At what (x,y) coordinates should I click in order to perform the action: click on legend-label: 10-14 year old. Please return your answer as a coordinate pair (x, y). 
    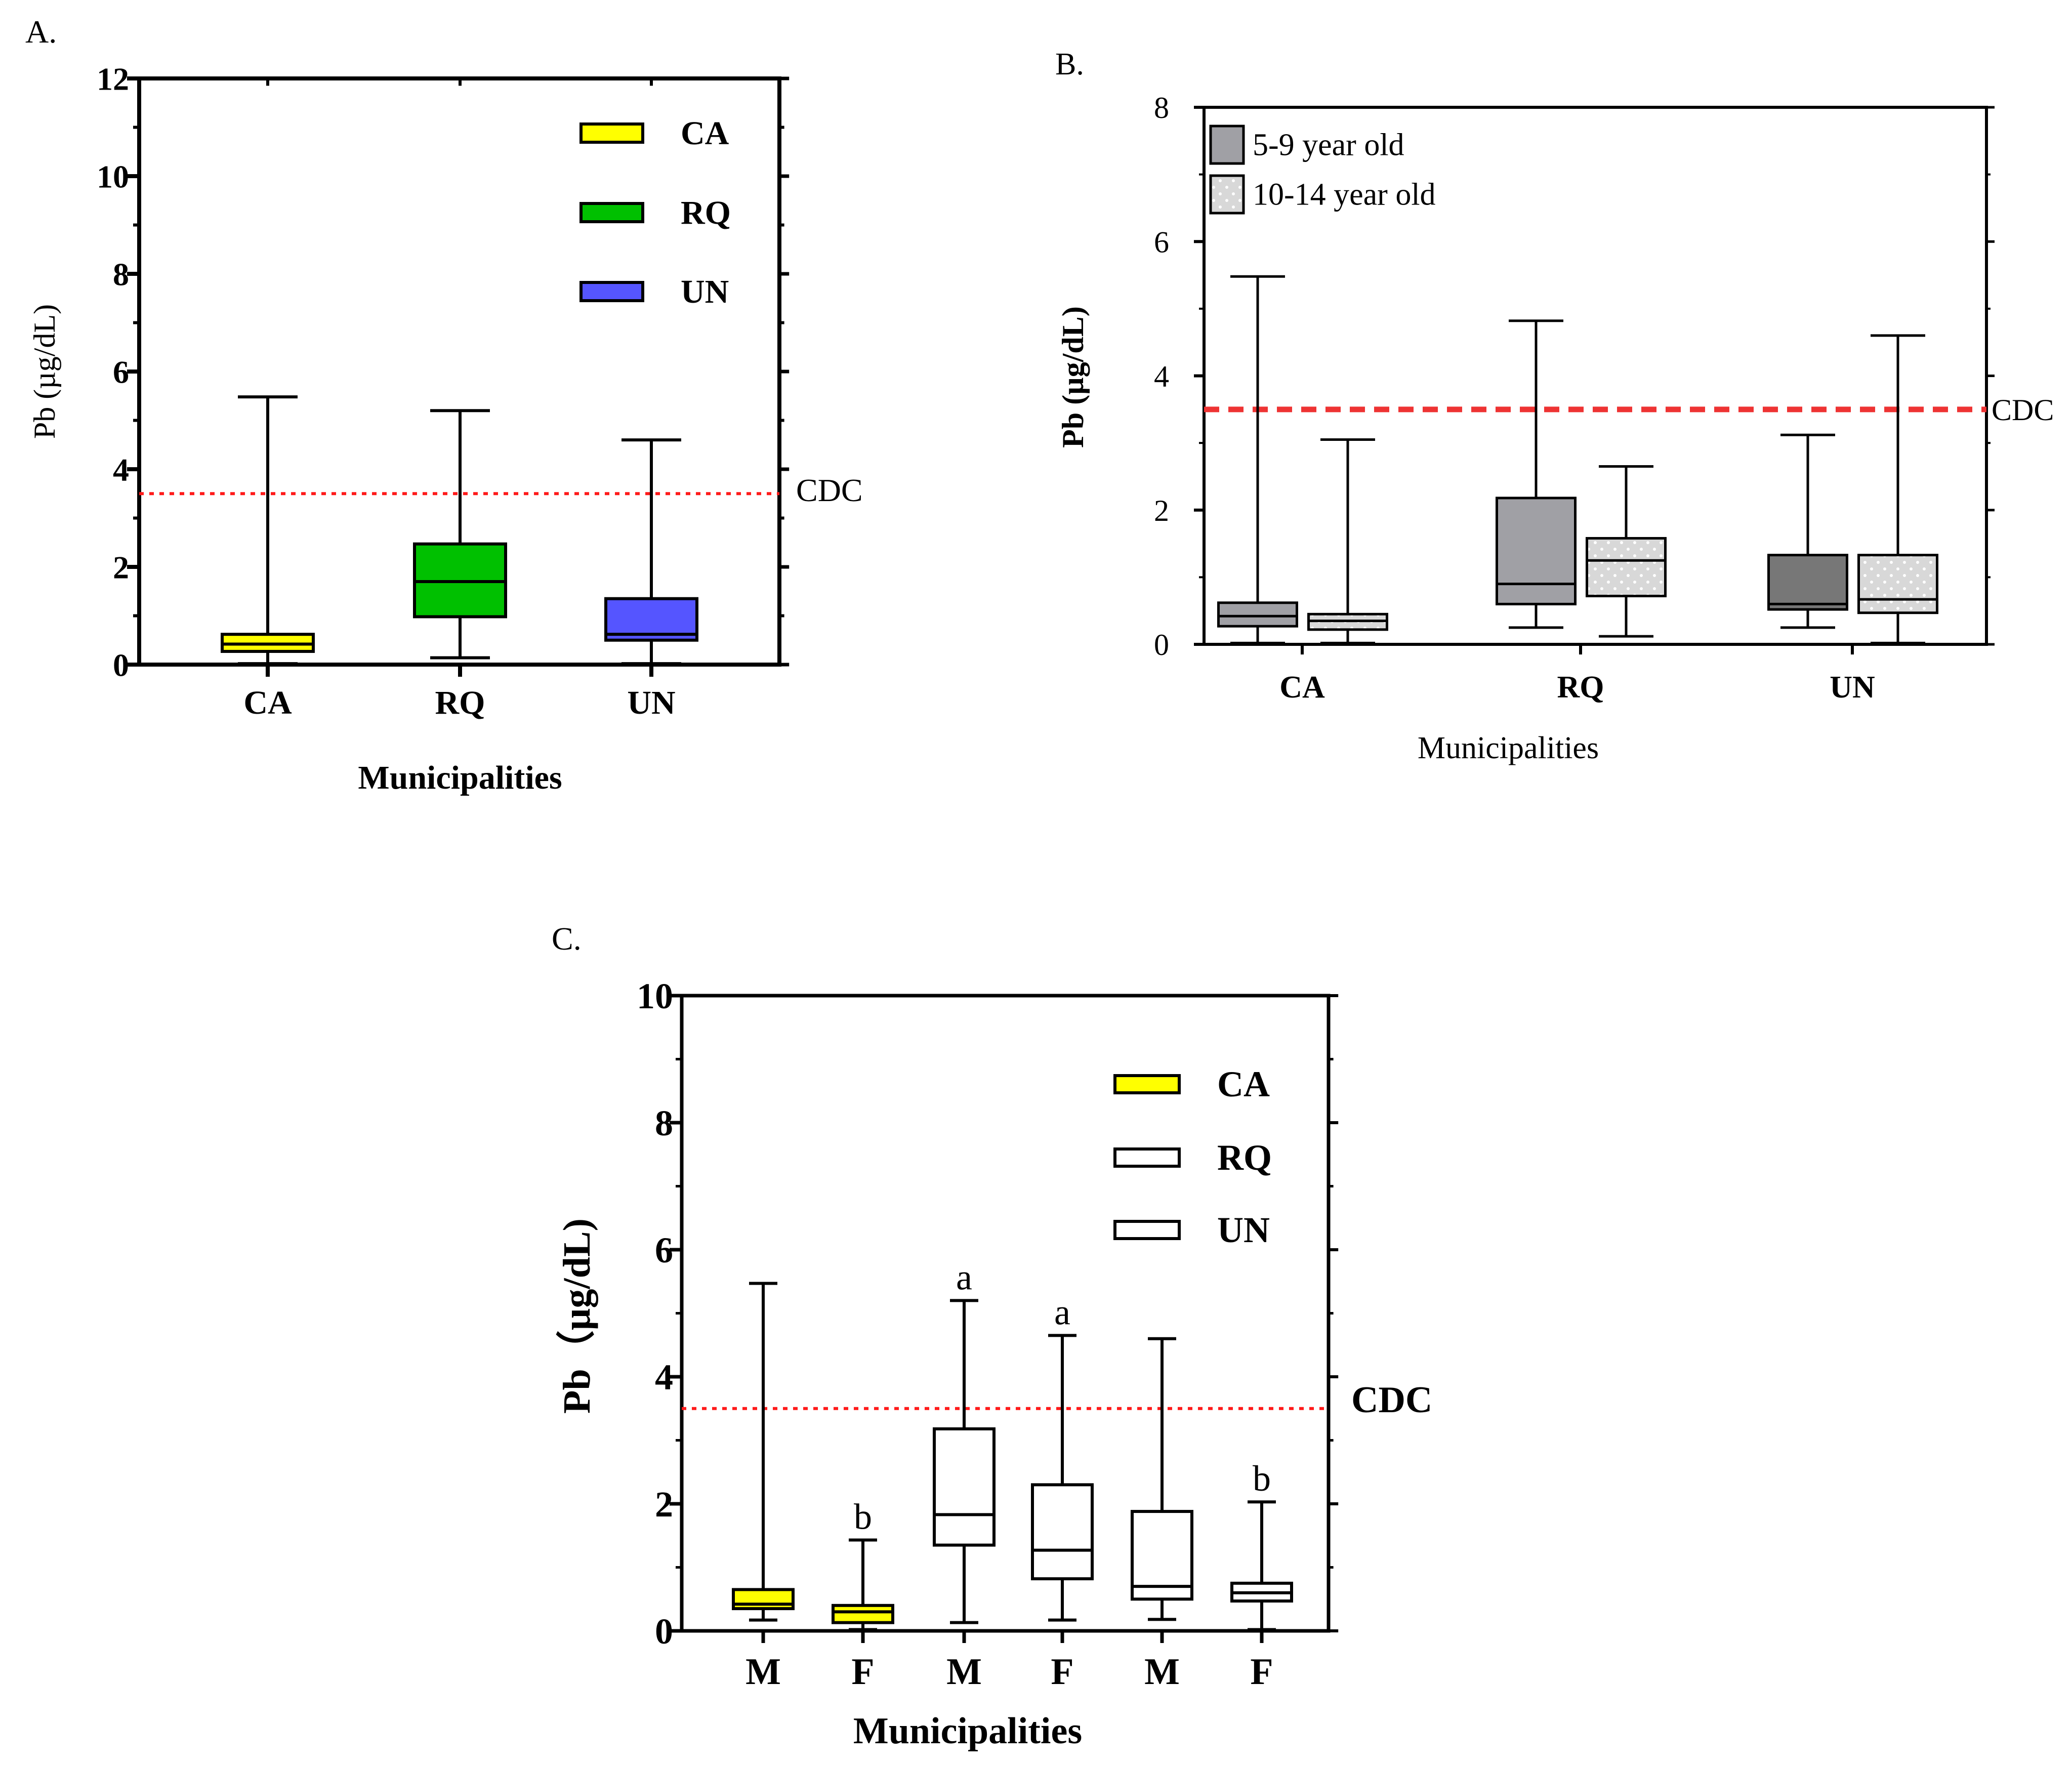
    Looking at the image, I should click on (1344, 194).